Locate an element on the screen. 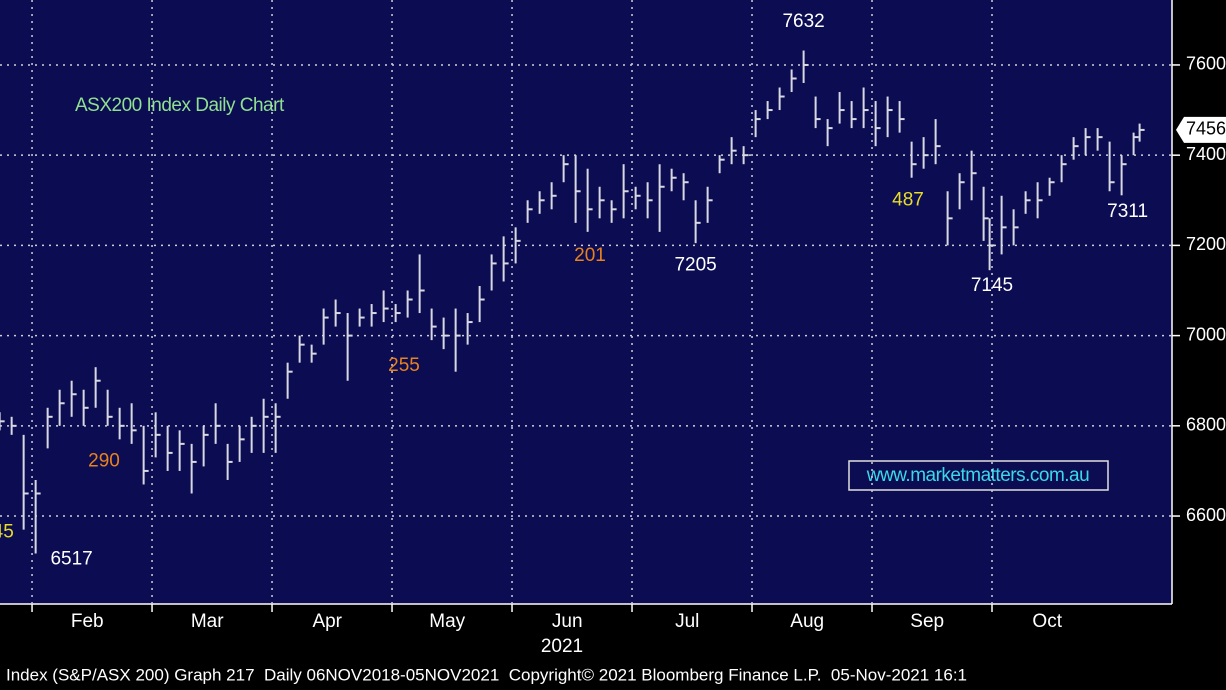 This screenshot has height=690, width=1226. last-price-label: 7456 is located at coordinates (1206, 129).